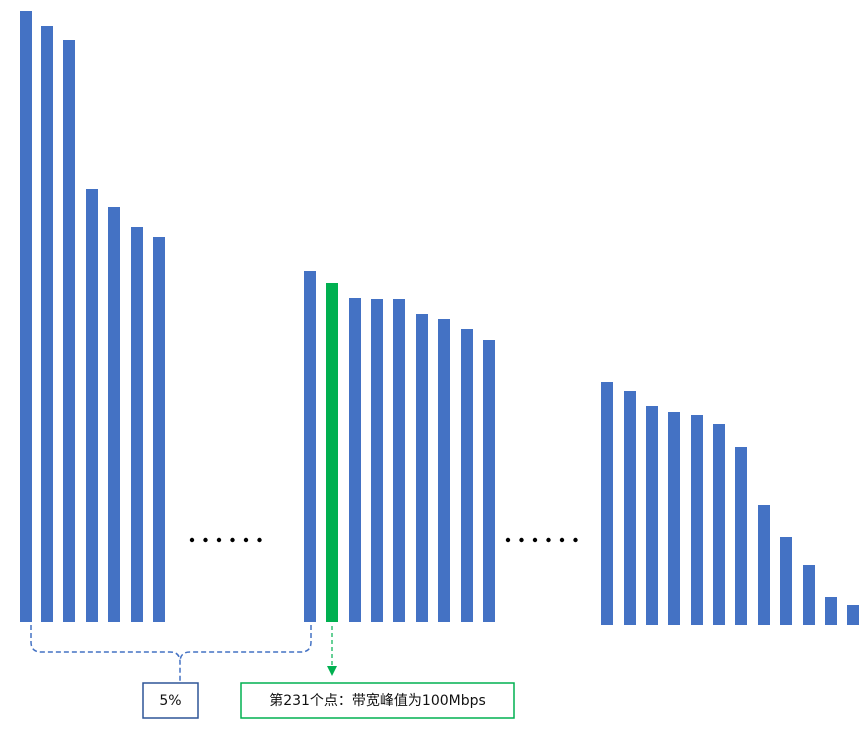  I want to click on percent-label: 5%, so click(170, 701).